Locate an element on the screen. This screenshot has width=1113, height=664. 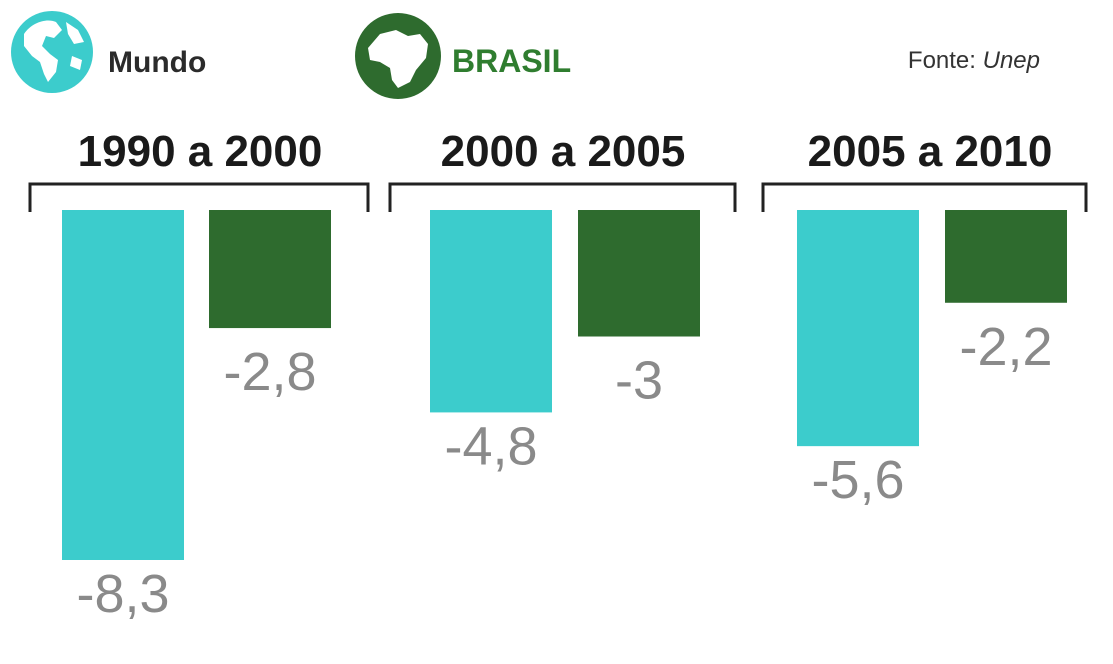
period-title-1: 1990 a 2000 is located at coordinates (200, 151).